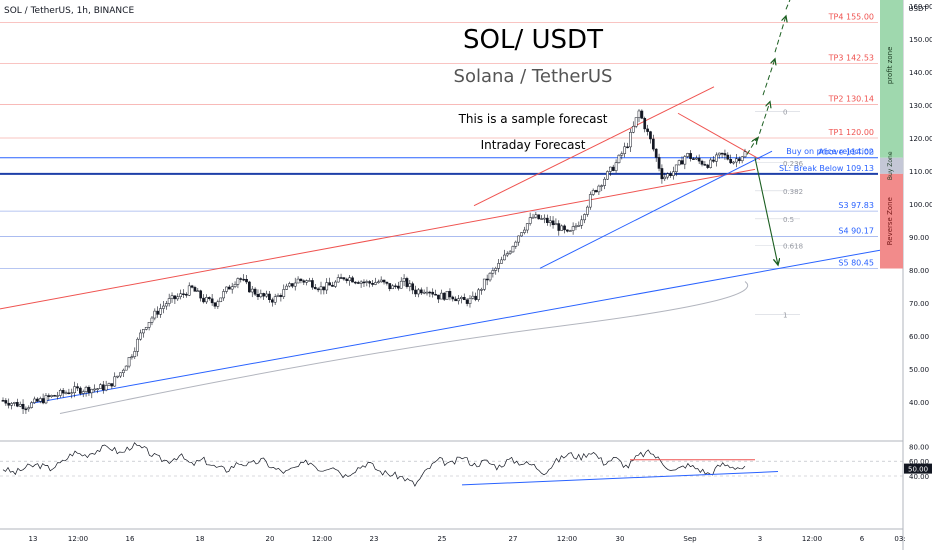 The image size is (932, 554). I want to click on blue-trendline-short, so click(656, 209).